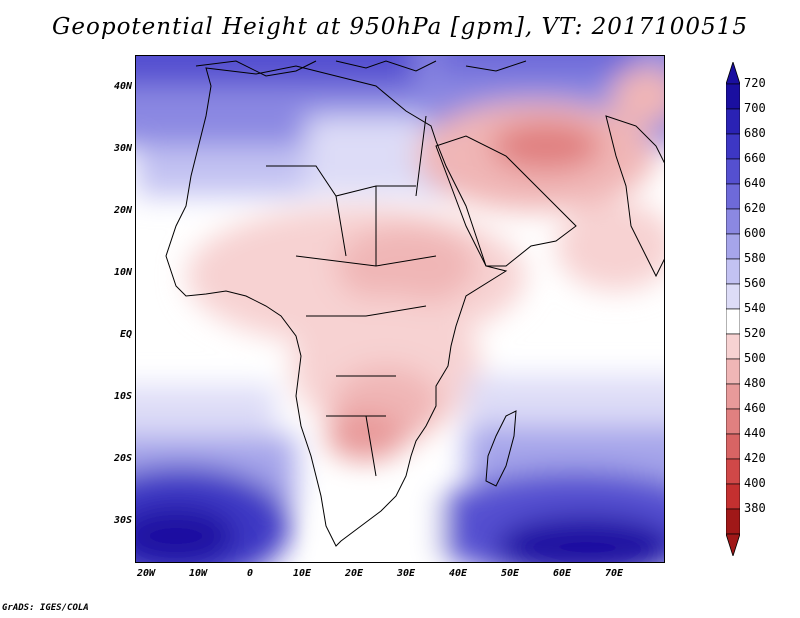 The image size is (800, 618). Describe the element at coordinates (755, 208) in the screenshot. I see `colorbar-level-label: 620` at that location.